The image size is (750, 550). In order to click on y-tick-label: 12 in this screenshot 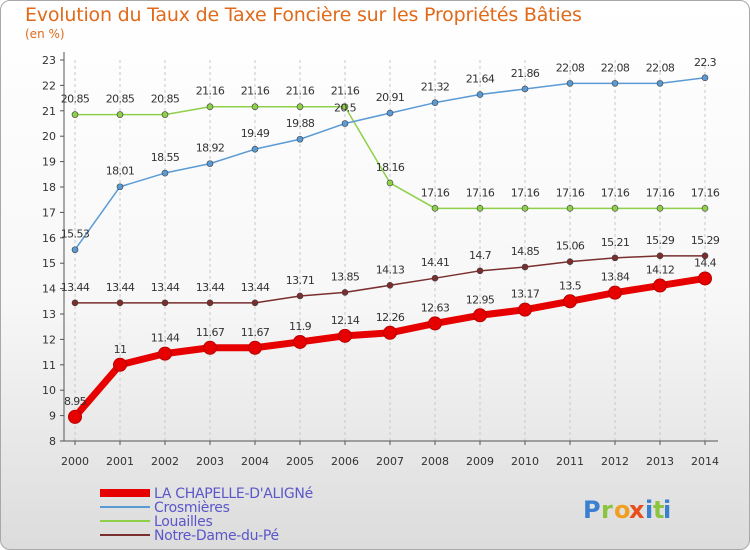, I will do `click(49, 339)`.